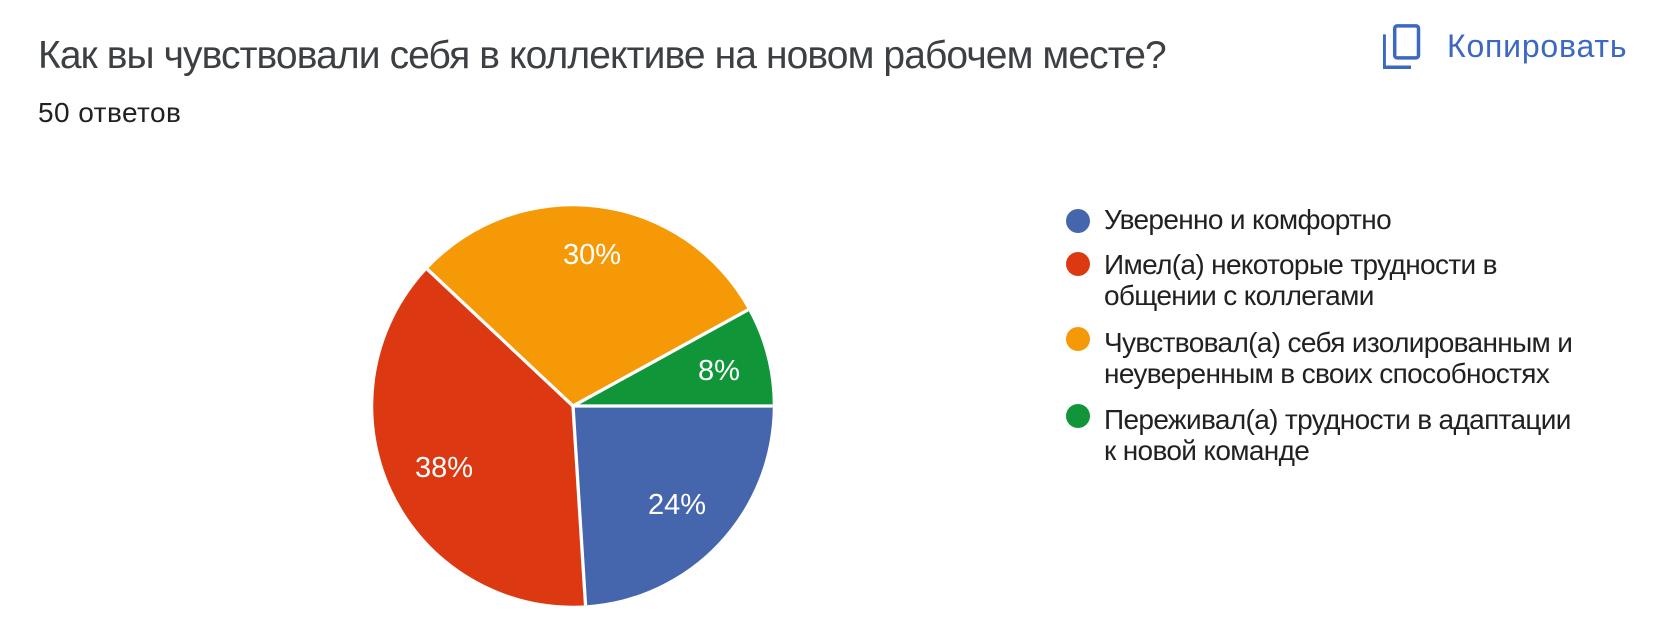 The width and height of the screenshot is (1654, 621). Describe the element at coordinates (592, 255) in the screenshot. I see `svg-text: 30%` at that location.